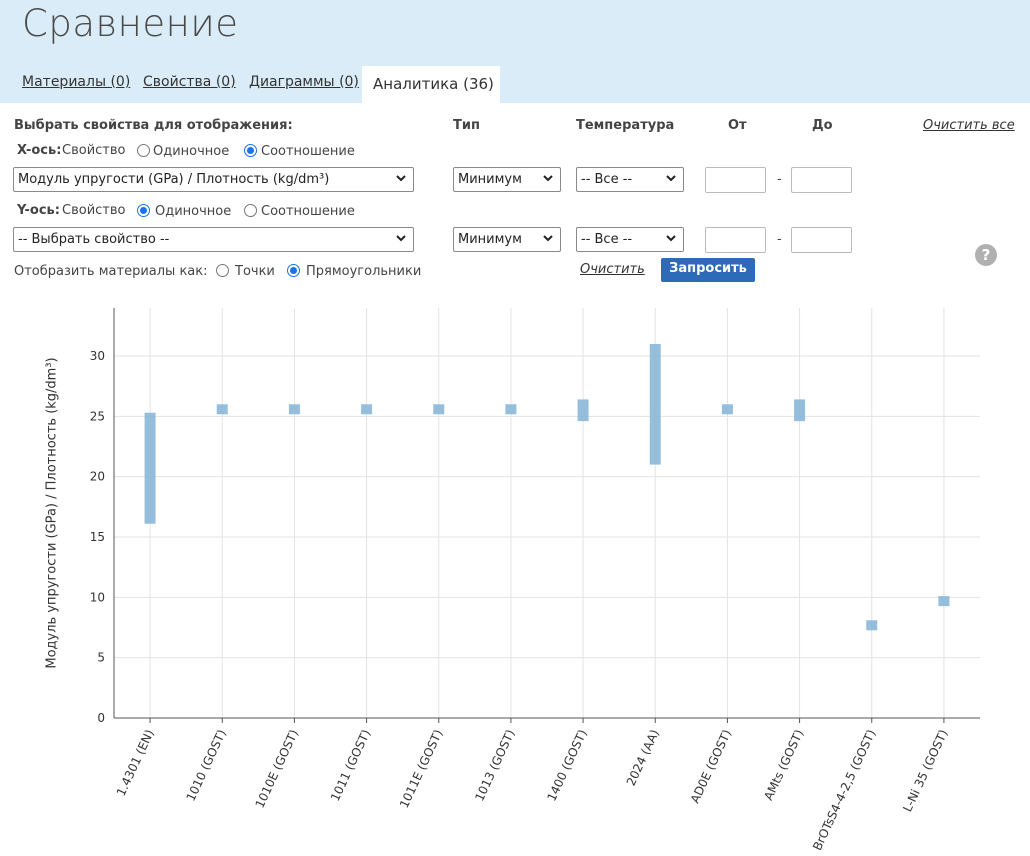 This screenshot has height=856, width=1030. Describe the element at coordinates (625, 125) in the screenshot. I see `col-temperature-header: Температура` at that location.